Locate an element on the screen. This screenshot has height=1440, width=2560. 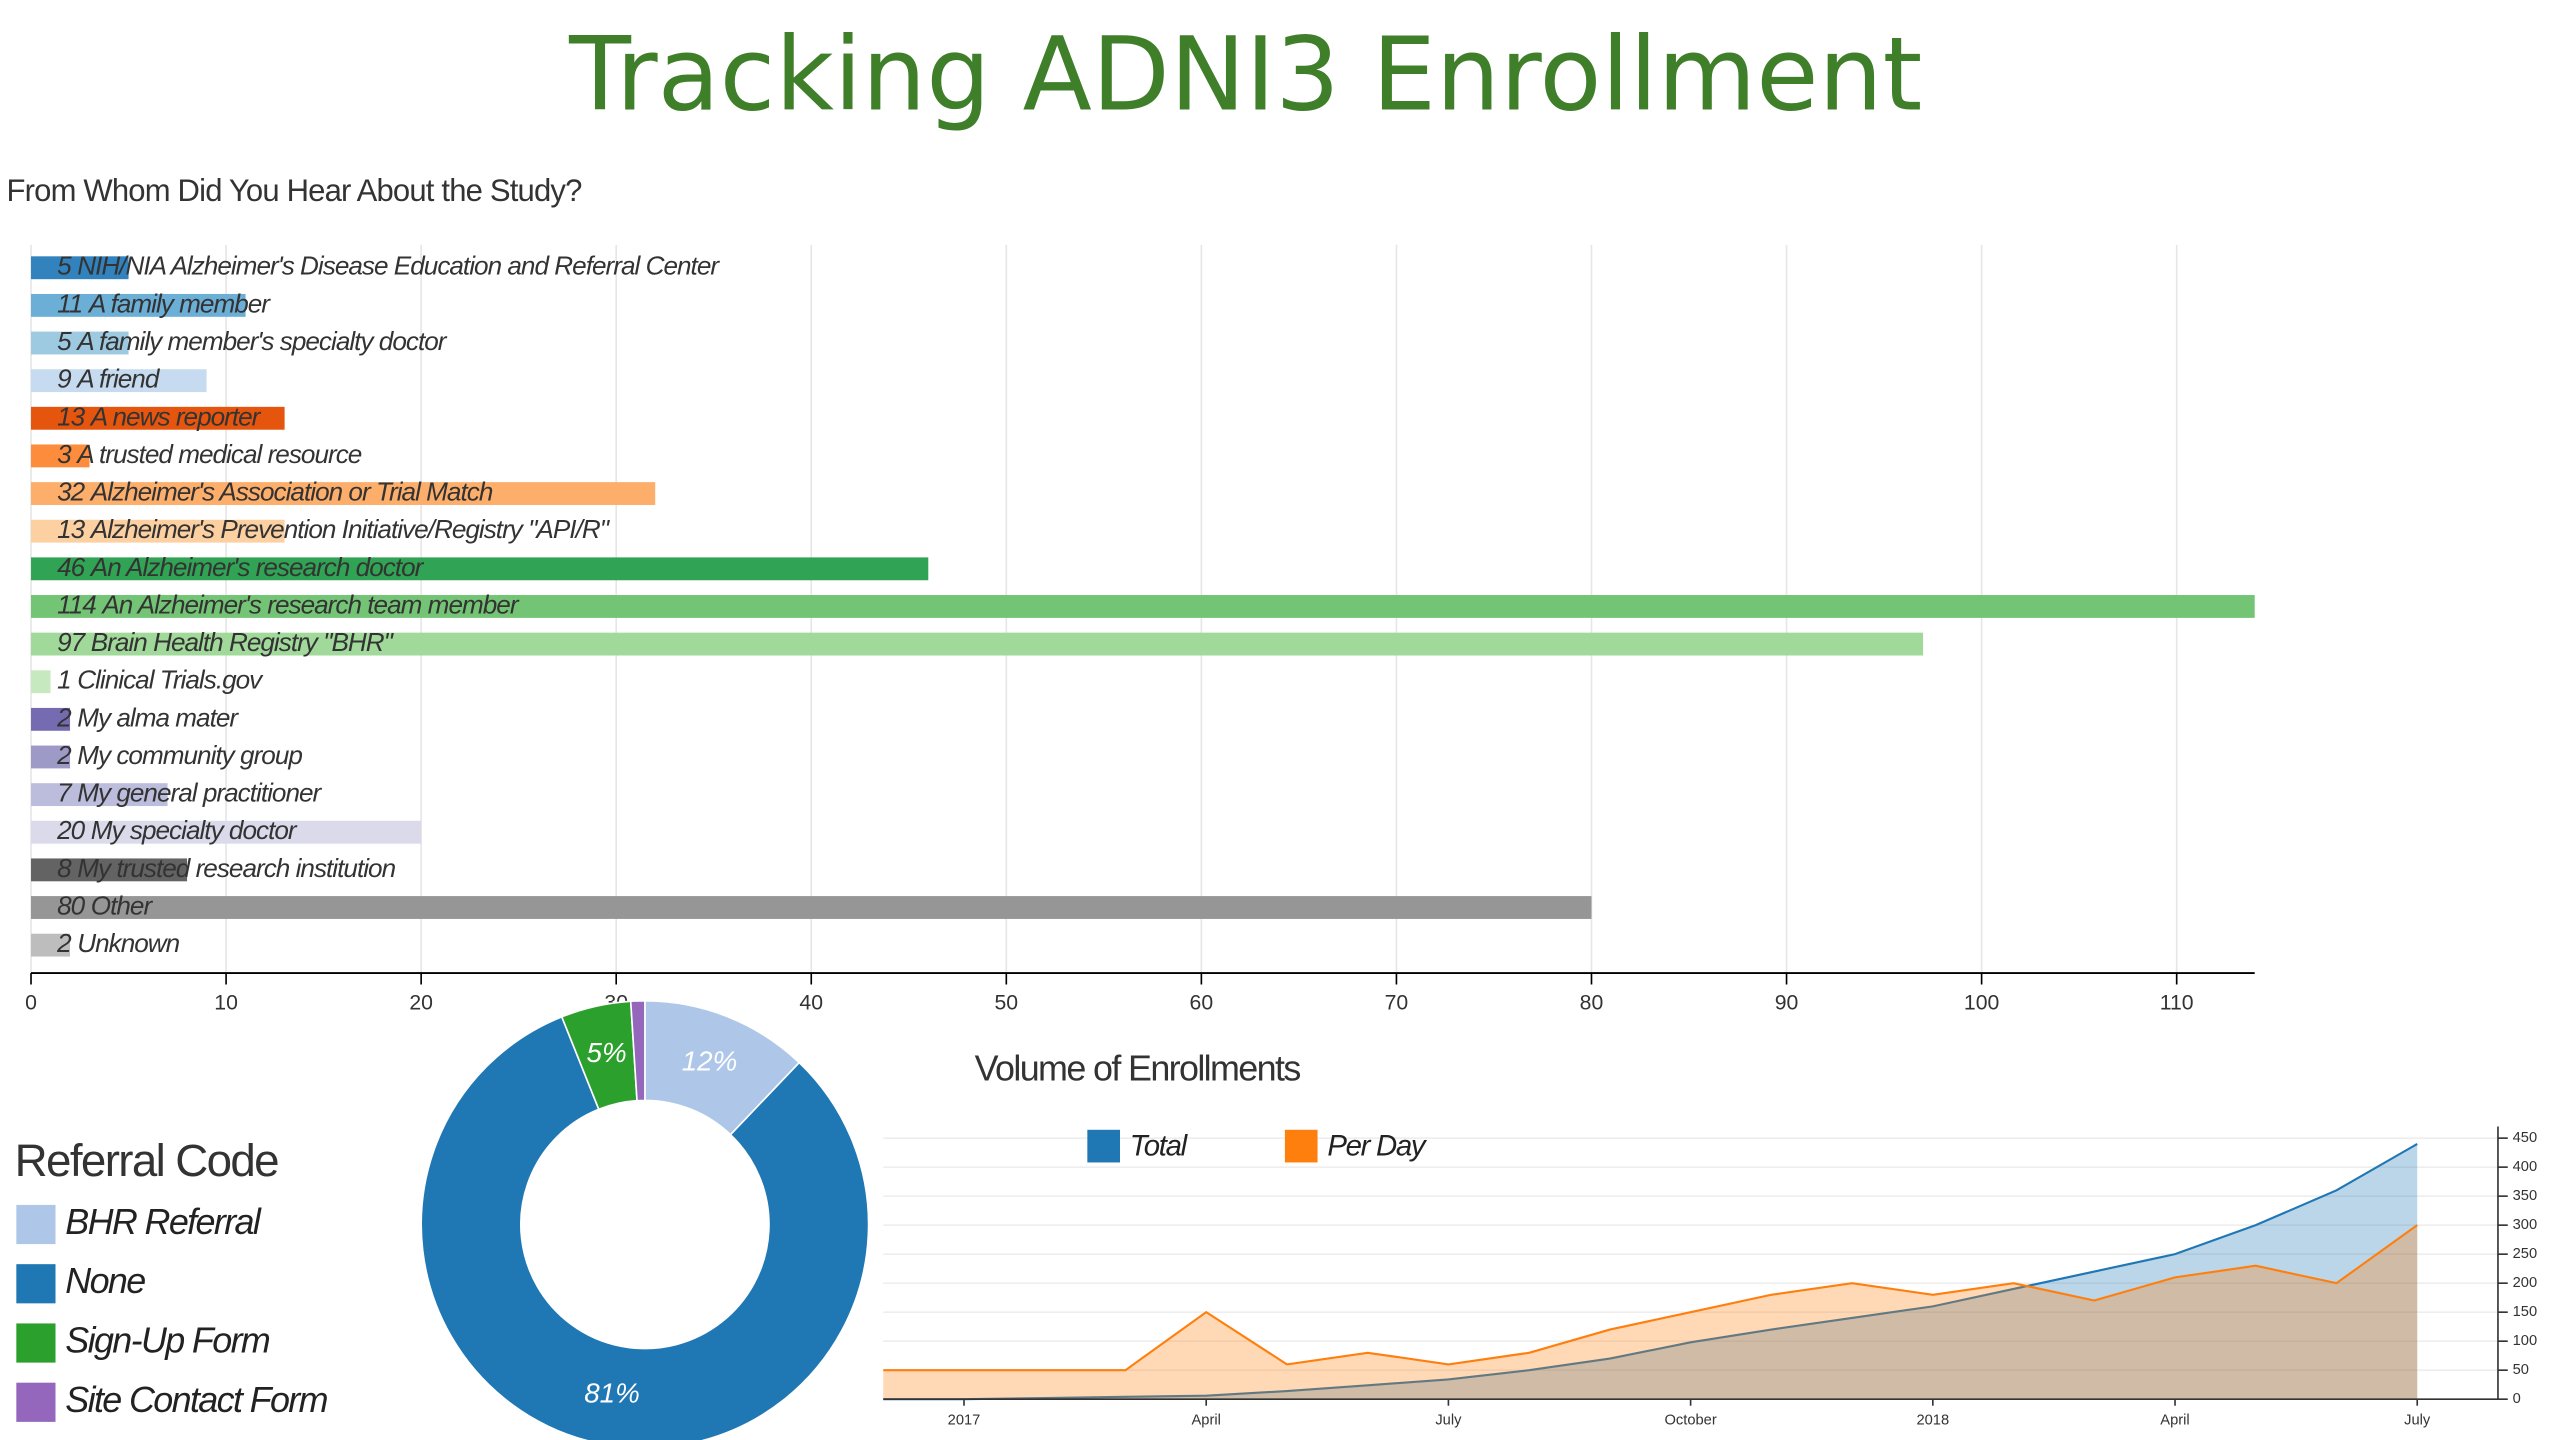
bar-value: 1 is located at coordinates (64, 680).